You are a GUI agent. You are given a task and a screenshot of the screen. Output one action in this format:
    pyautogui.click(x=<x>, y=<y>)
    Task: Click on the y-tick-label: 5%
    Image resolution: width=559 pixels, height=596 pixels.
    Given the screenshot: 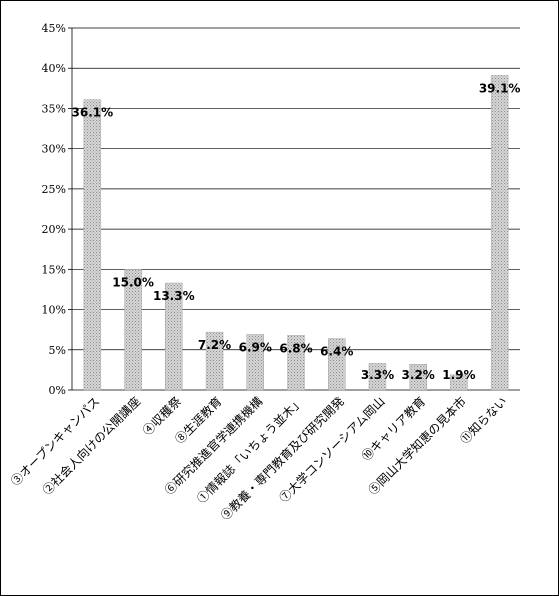 What is the action you would take?
    pyautogui.click(x=57, y=350)
    